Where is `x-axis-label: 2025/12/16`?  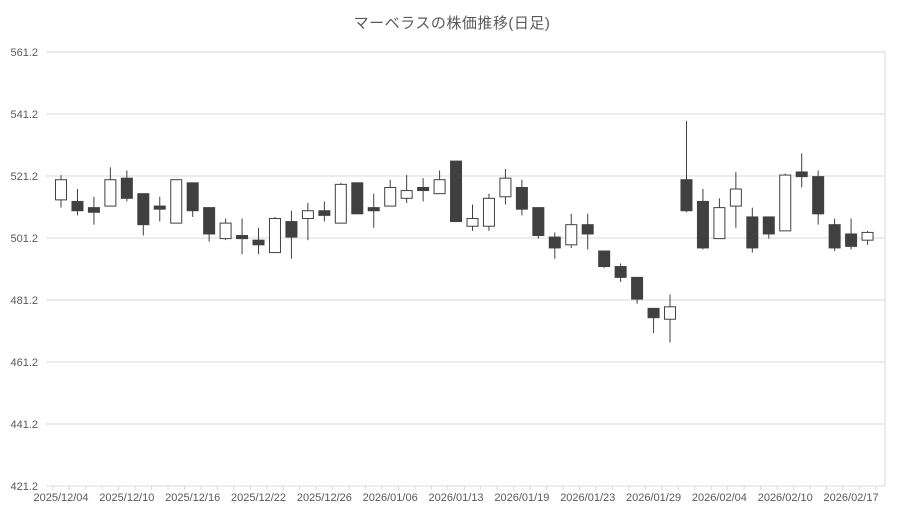 x-axis-label: 2025/12/16 is located at coordinates (192, 498).